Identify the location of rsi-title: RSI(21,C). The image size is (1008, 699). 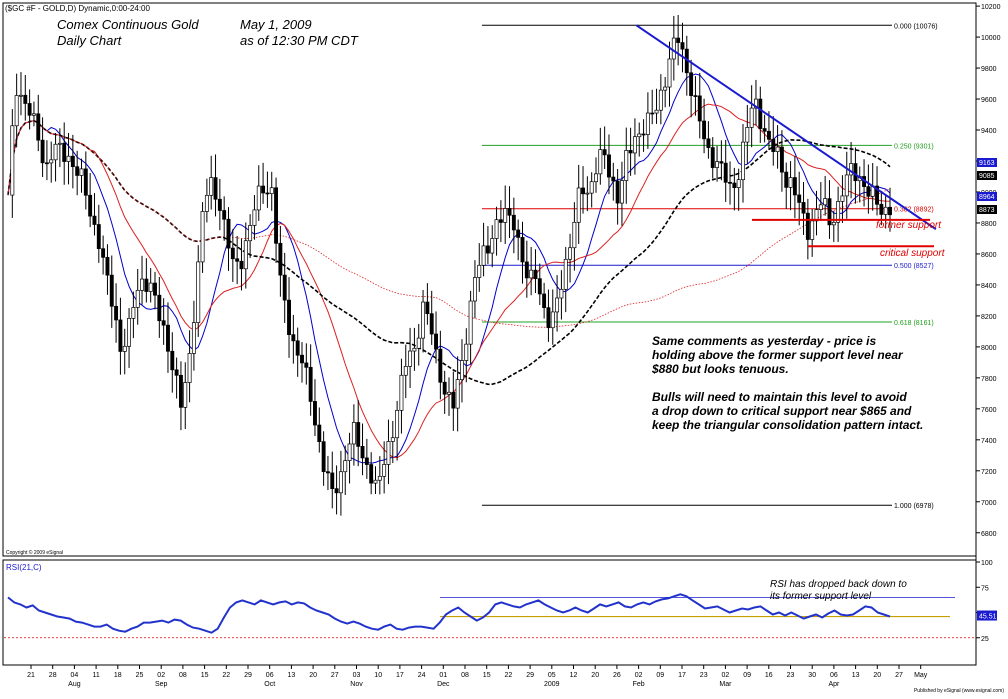
(24, 567).